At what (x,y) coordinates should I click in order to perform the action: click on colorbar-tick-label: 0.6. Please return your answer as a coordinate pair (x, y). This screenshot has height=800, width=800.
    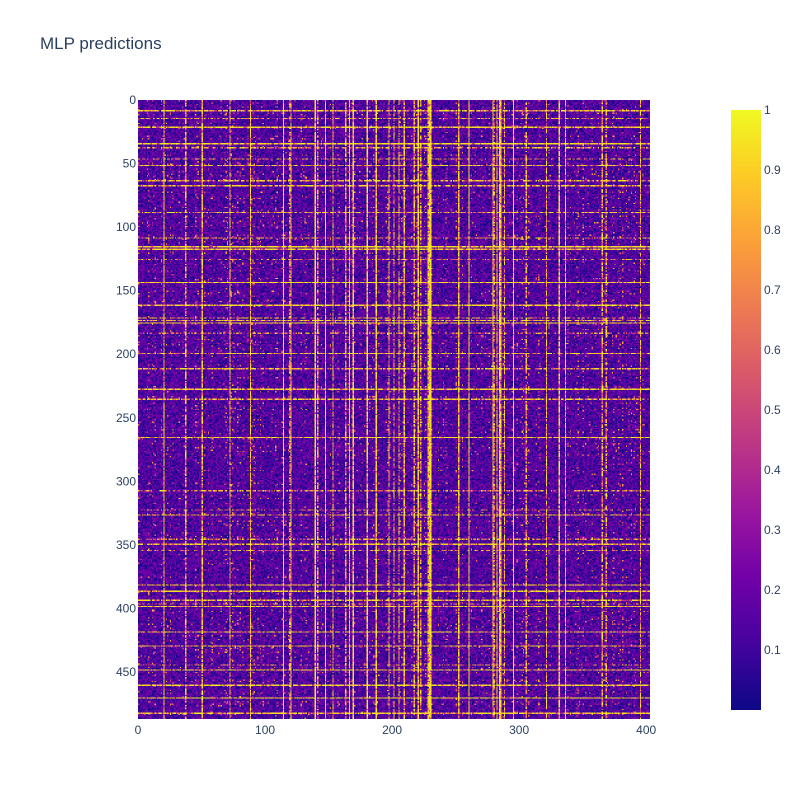
    Looking at the image, I should click on (772, 350).